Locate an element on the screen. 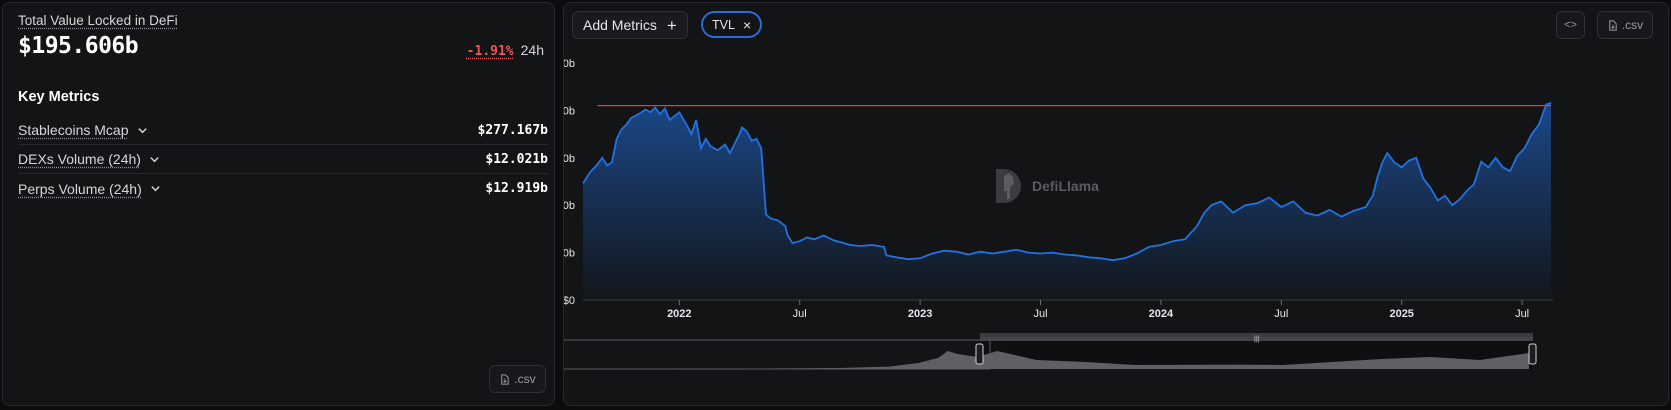 The width and height of the screenshot is (1671, 410). key-metric-perps-volume: Perps Volume (24h) $12.919b is located at coordinates (283, 188).